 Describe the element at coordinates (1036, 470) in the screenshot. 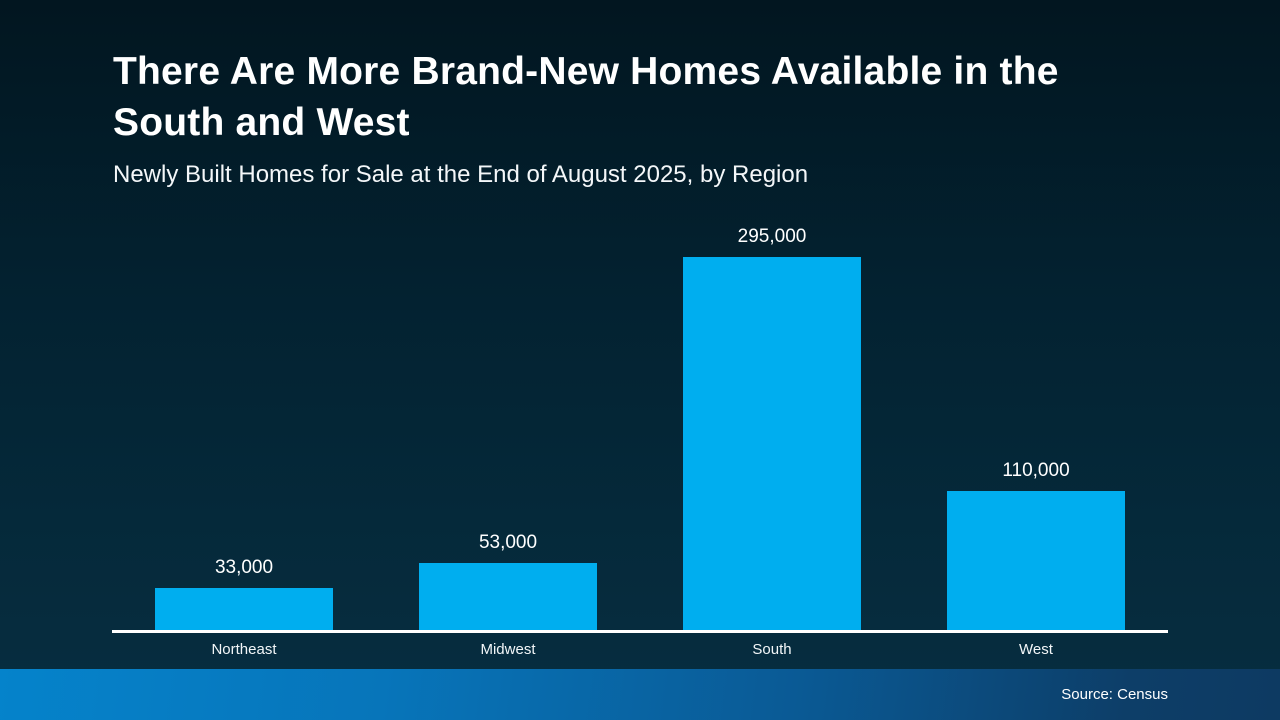

I see `value-label: 110,000` at that location.